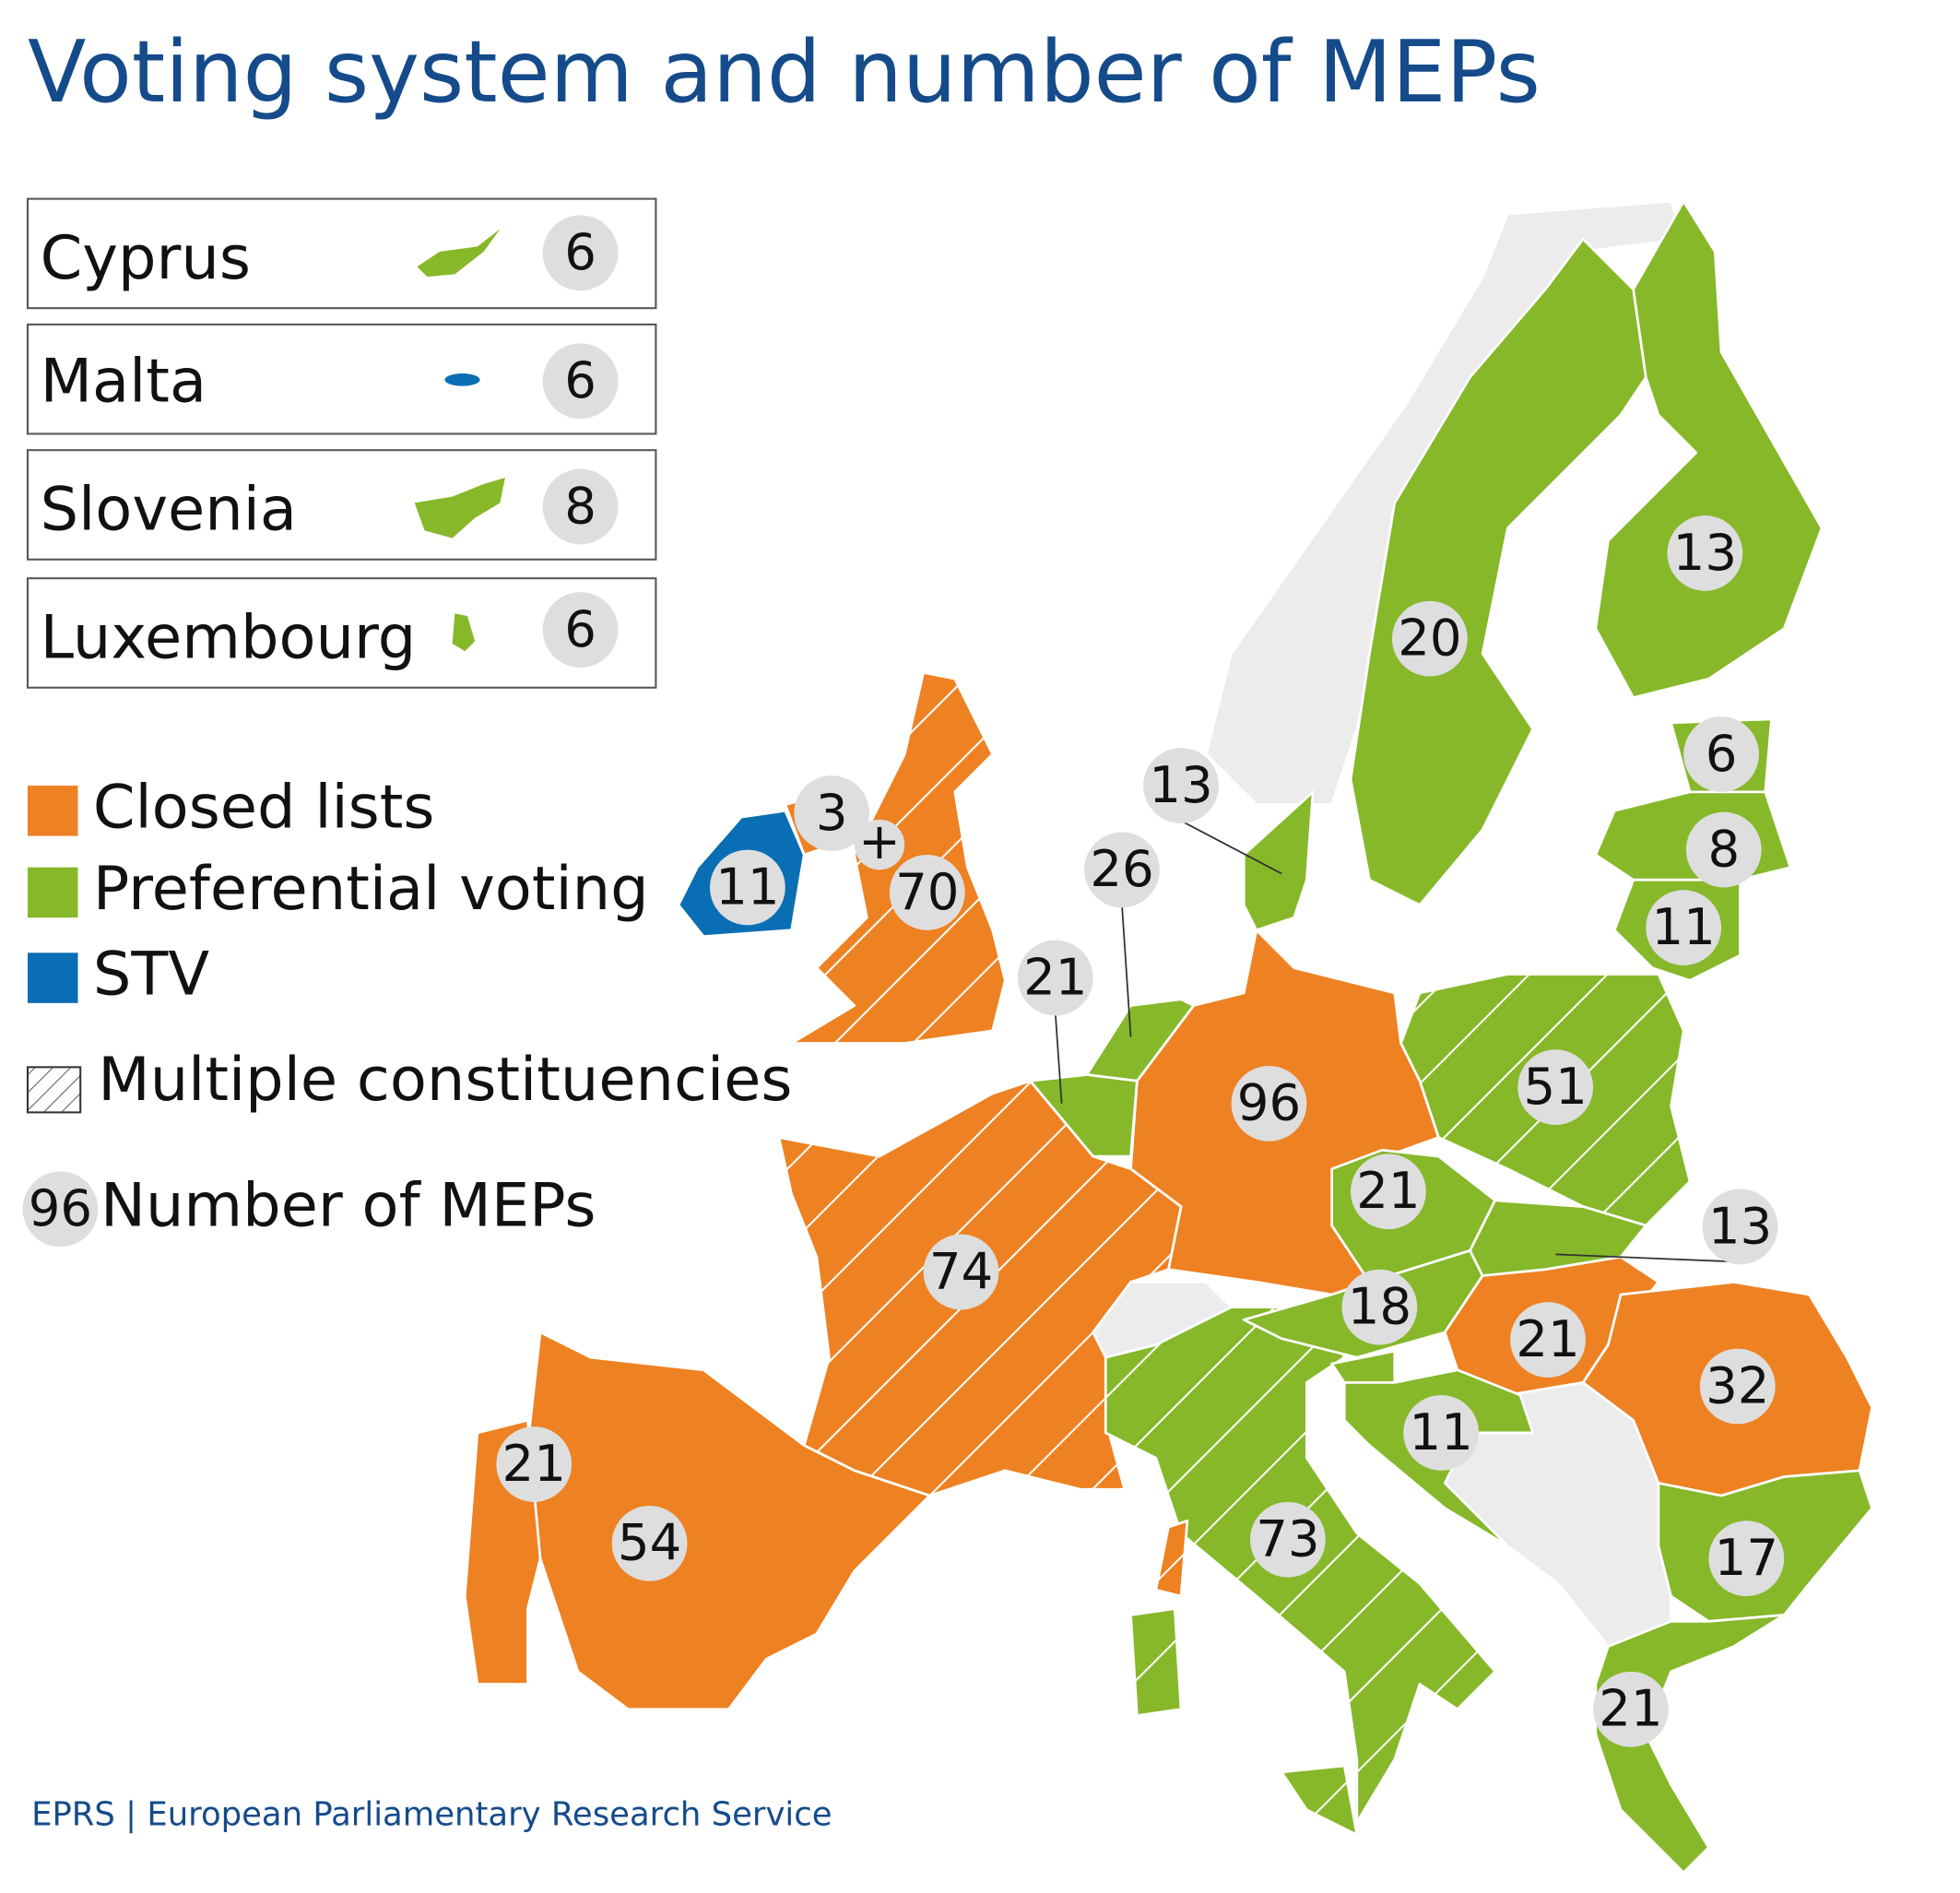  Describe the element at coordinates (728, 1521) in the screenshot. I see `spain` at that location.